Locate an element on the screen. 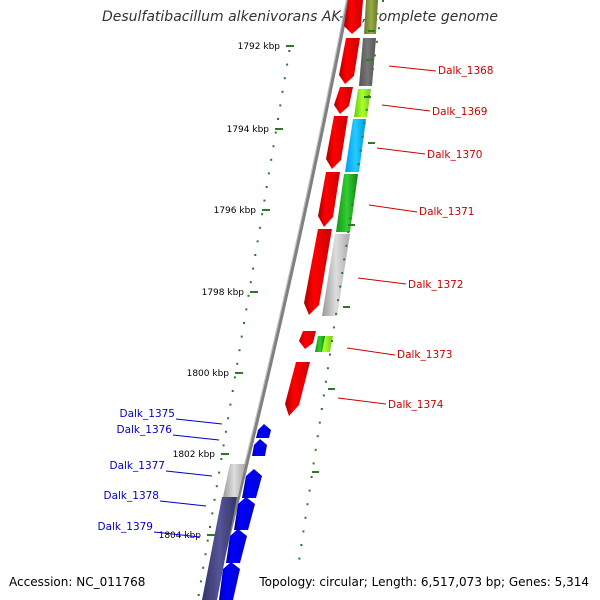 The height and width of the screenshot is (600, 600). category-block-lime is located at coordinates (362, 103).